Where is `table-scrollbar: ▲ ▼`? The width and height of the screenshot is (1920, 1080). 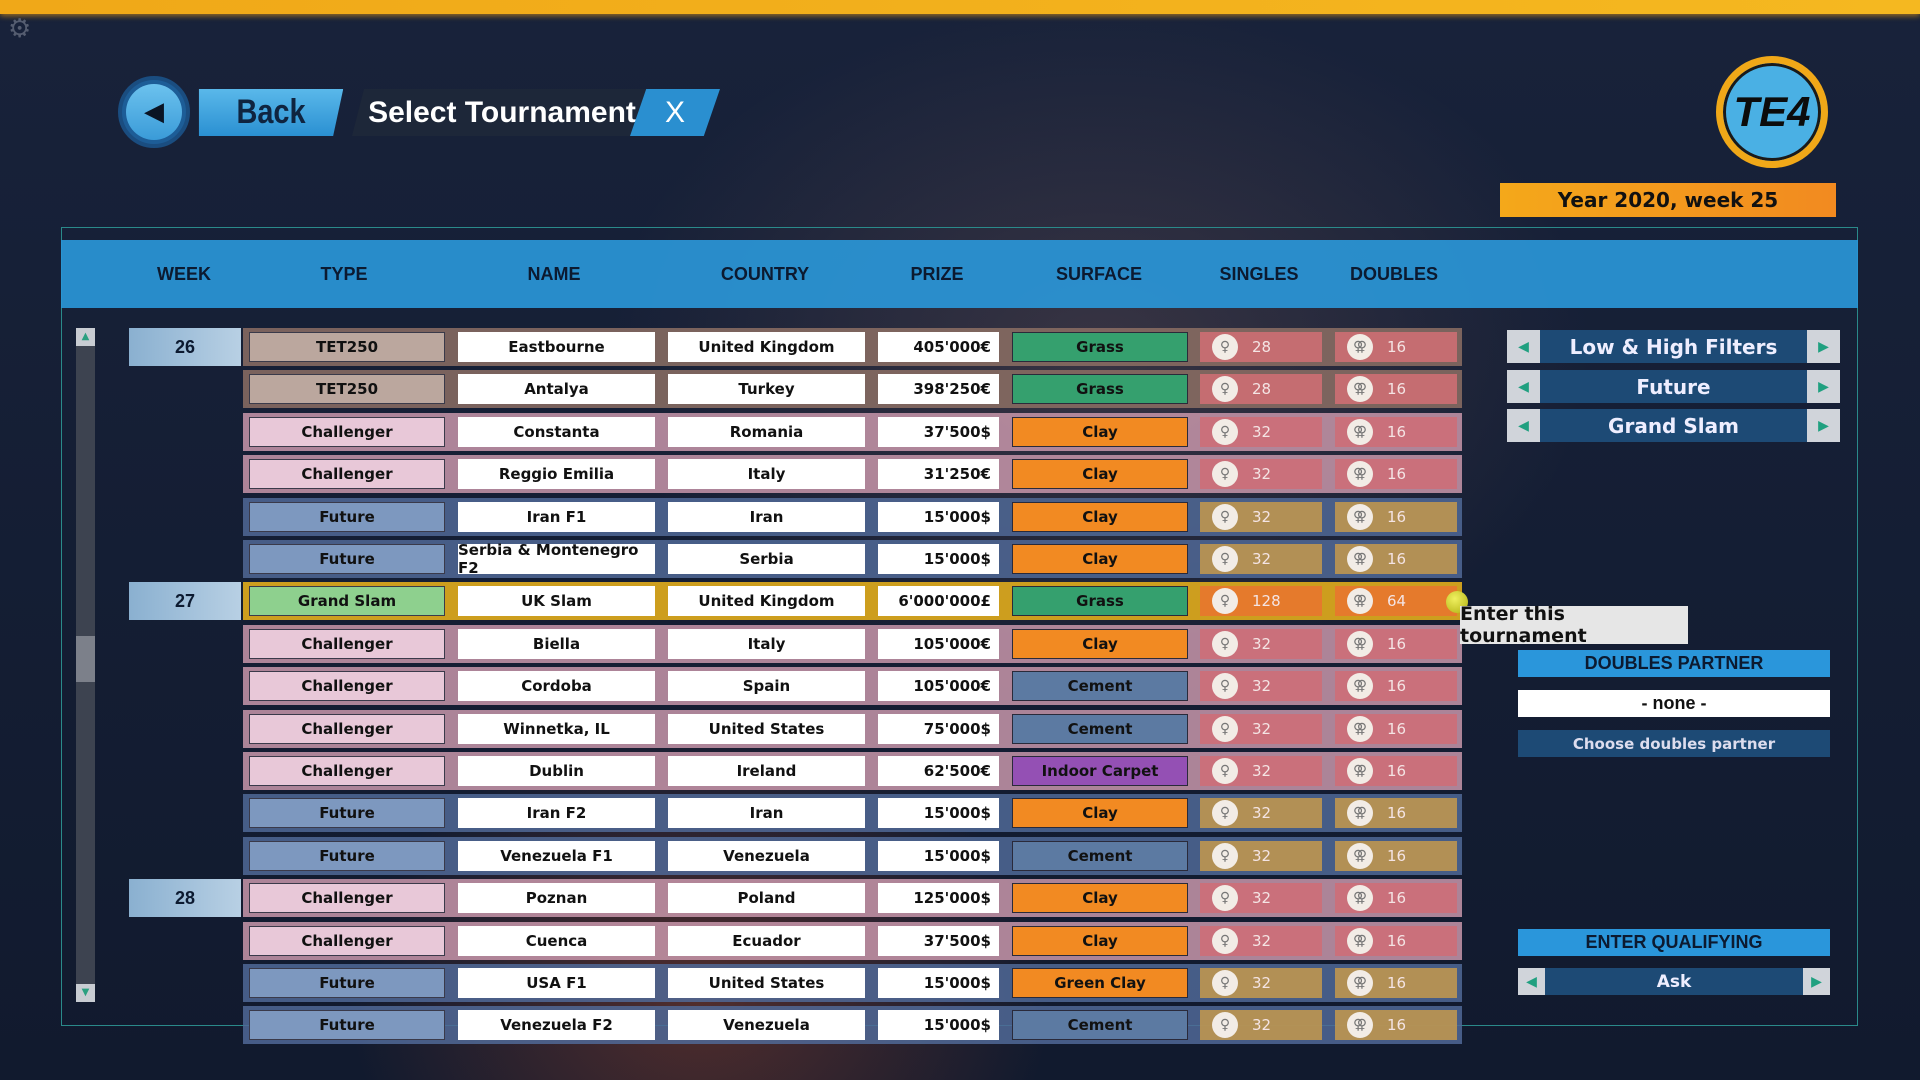 table-scrollbar: ▲ ▼ is located at coordinates (85, 665).